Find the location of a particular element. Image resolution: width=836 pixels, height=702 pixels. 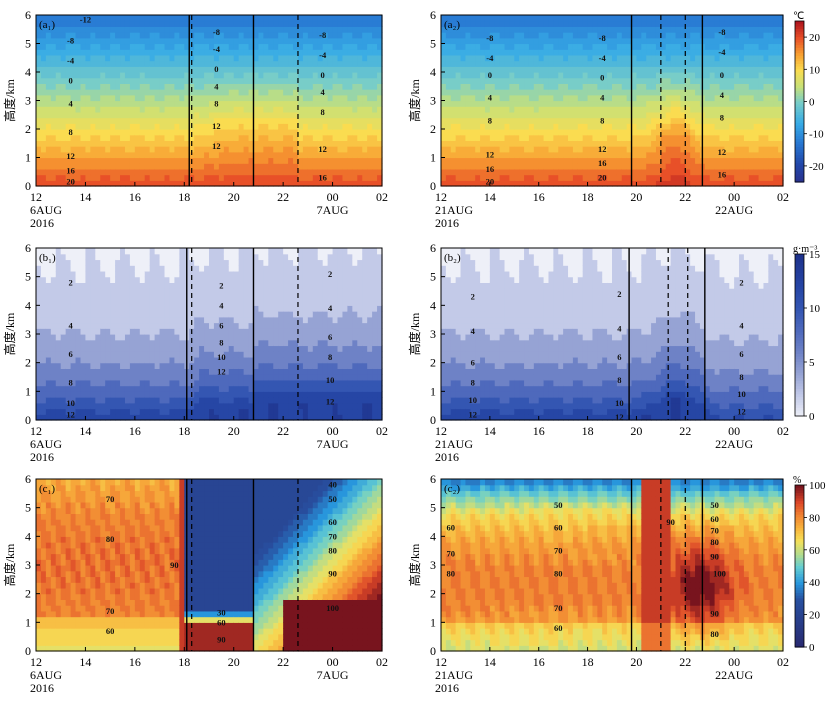

contour-label: -4 is located at coordinates (71, 61).